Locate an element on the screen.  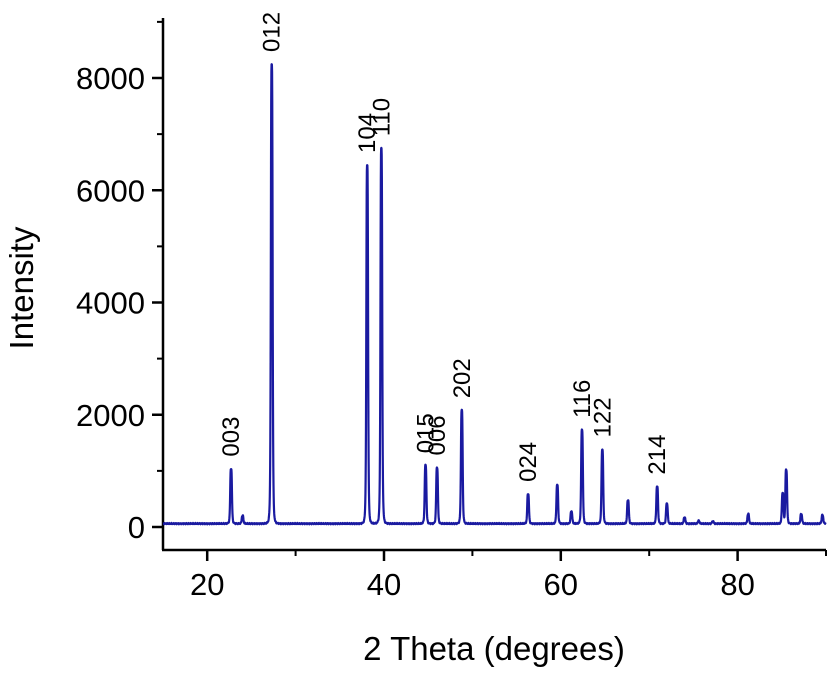
y-tick-label: 8000 is located at coordinates (110, 78).